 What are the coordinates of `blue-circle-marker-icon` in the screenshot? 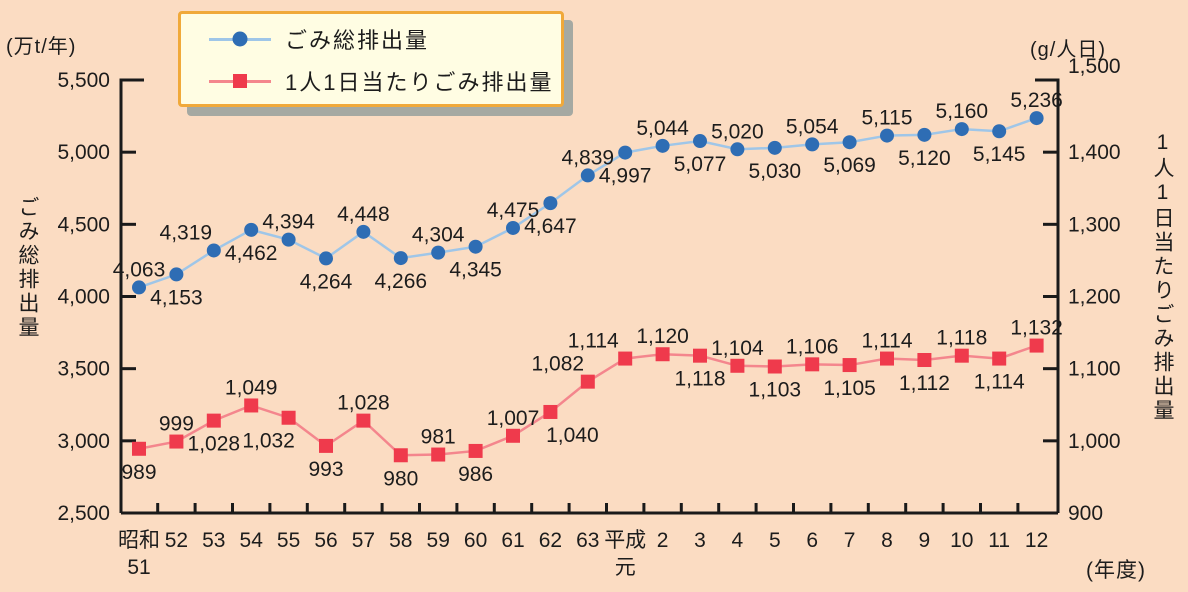 It's located at (240, 39).